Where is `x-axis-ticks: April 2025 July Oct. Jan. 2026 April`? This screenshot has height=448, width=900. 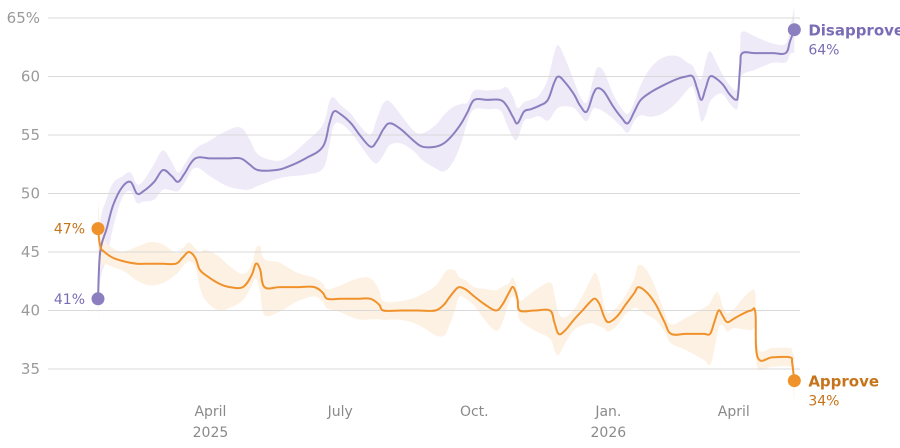 x-axis-ticks: April 2025 July Oct. Jan. 2026 April is located at coordinates (471, 422).